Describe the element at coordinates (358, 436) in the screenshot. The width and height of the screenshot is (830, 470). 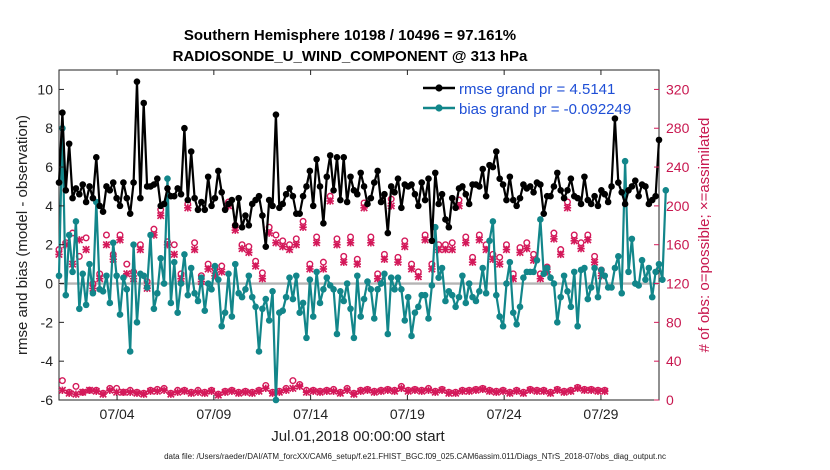
I see `x-axis-label: Jul.01,2018 00:00:00 start` at that location.